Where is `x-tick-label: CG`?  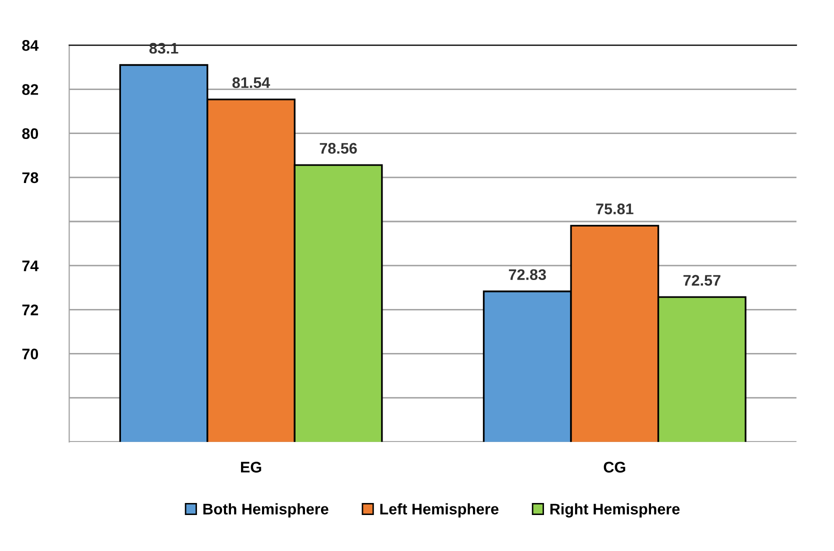 x-tick-label: CG is located at coordinates (615, 467).